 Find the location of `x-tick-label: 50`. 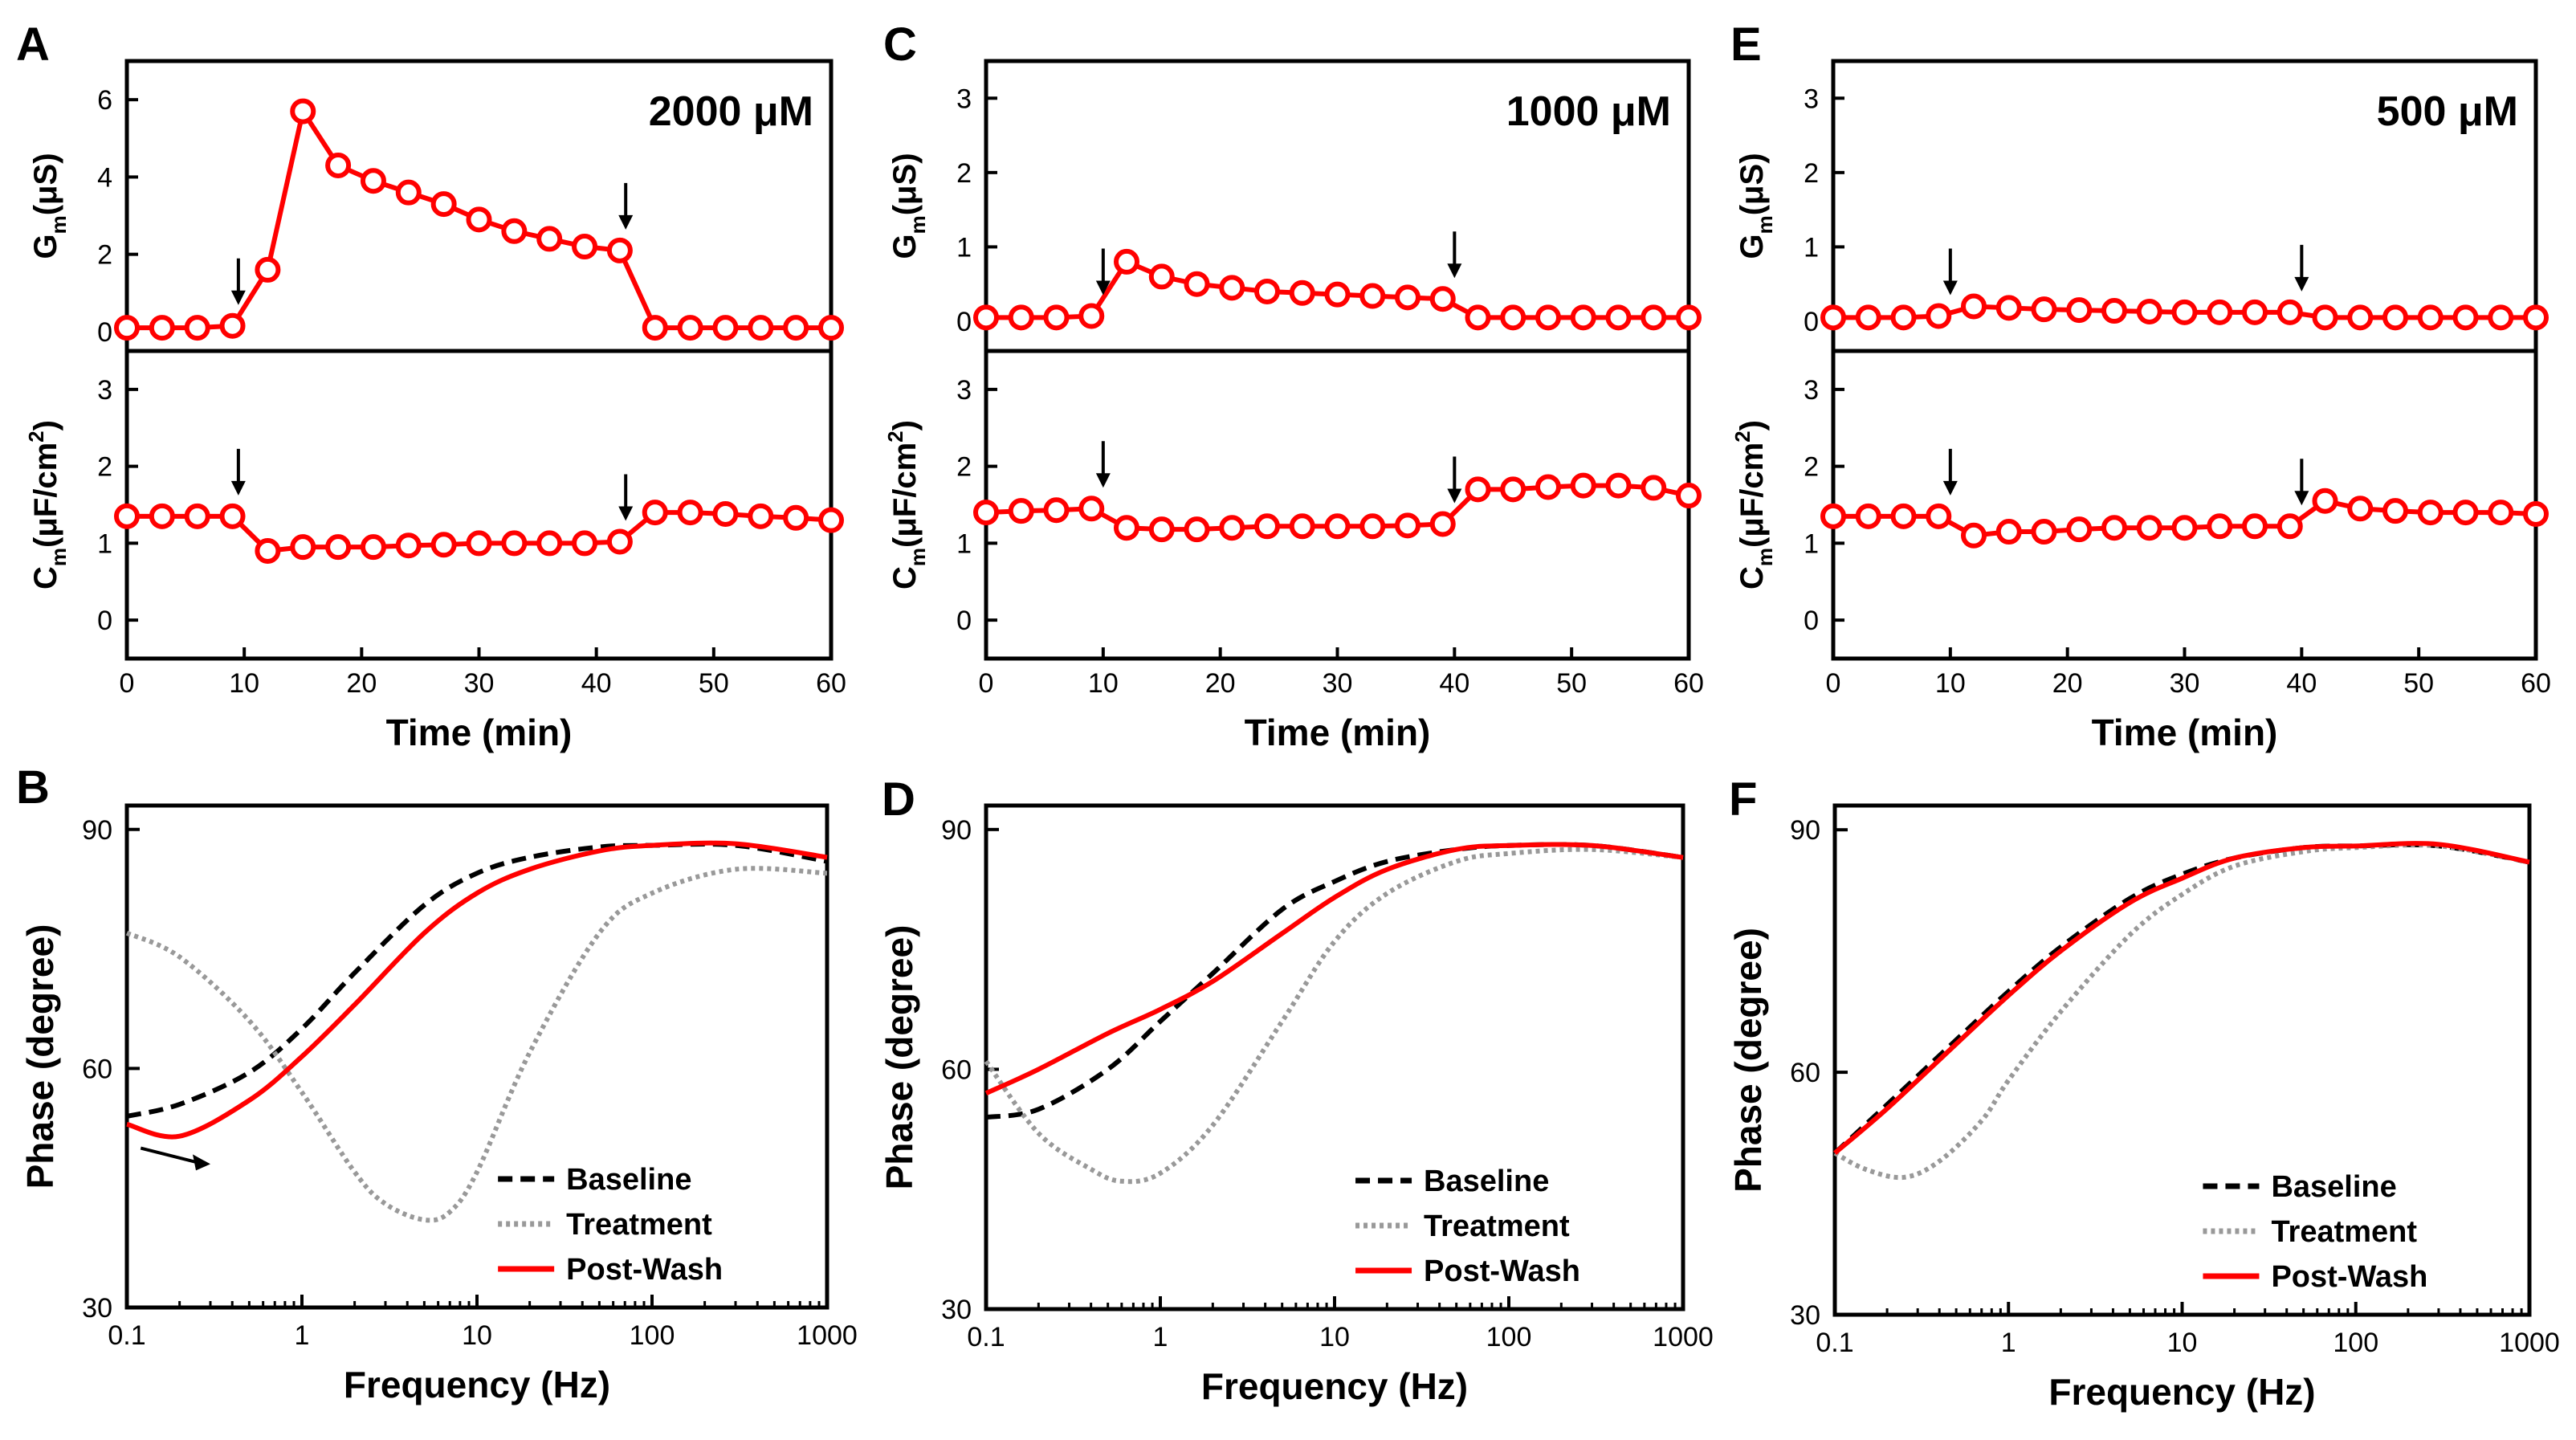

x-tick-label: 50 is located at coordinates (714, 683).